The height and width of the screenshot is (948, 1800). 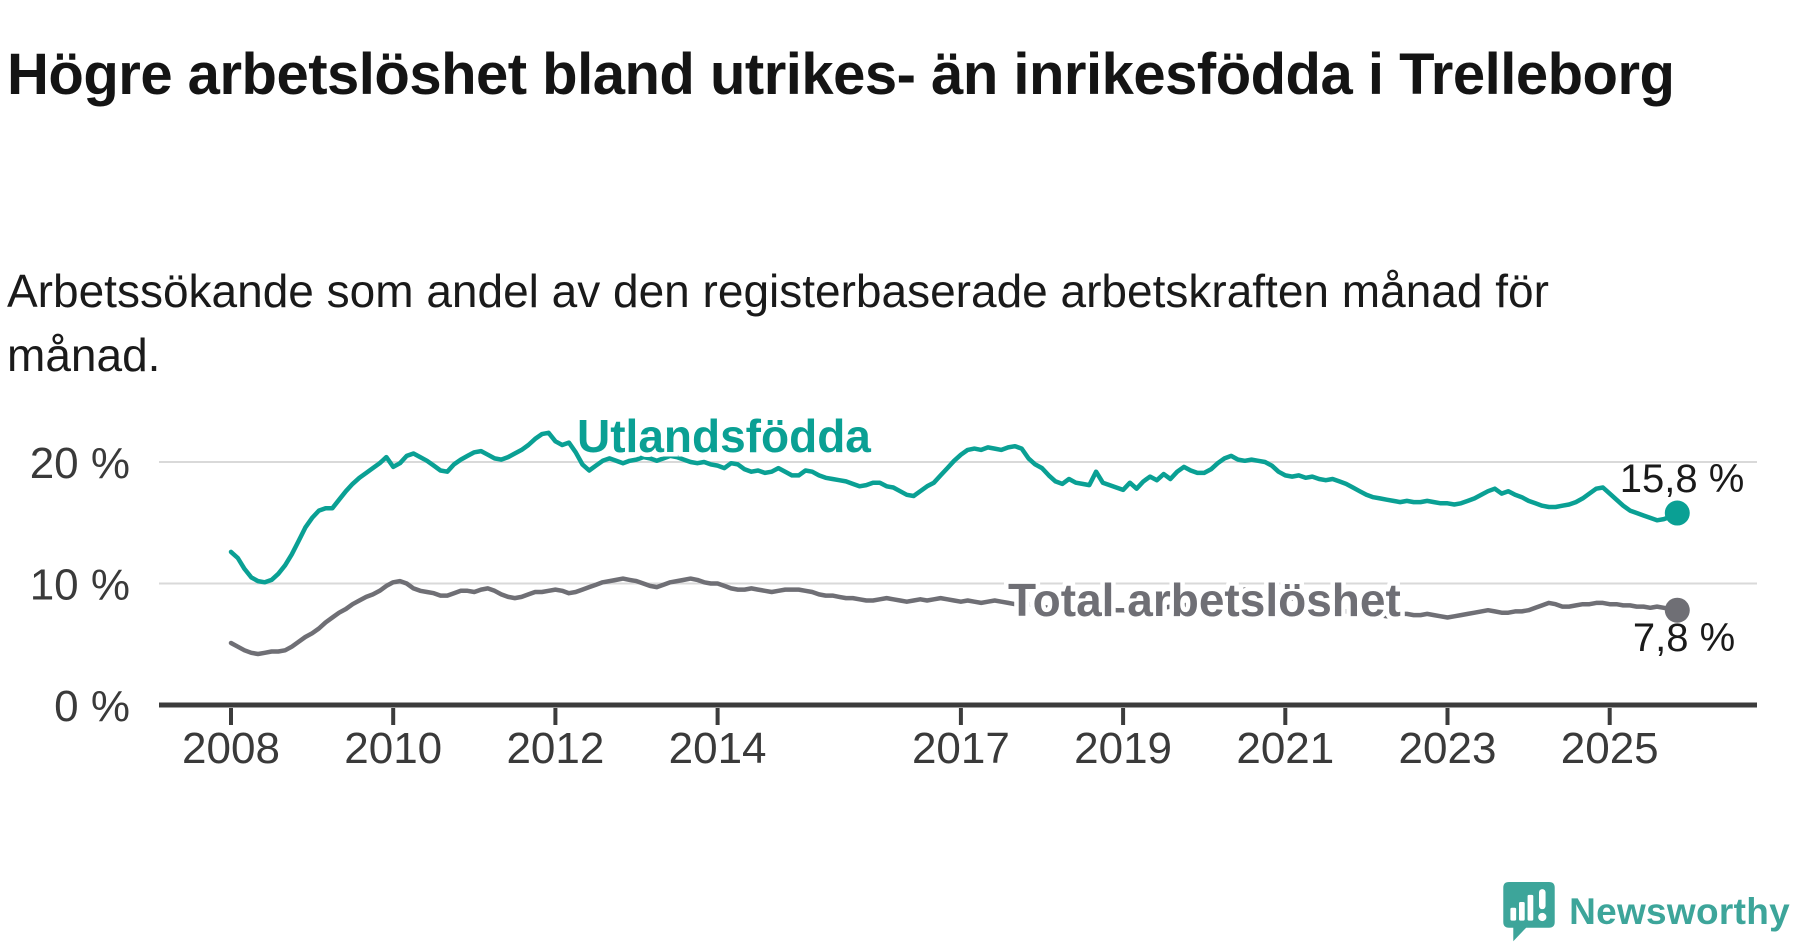 What do you see at coordinates (80, 585) in the screenshot?
I see `y-axis-tick-label: 10 %` at bounding box center [80, 585].